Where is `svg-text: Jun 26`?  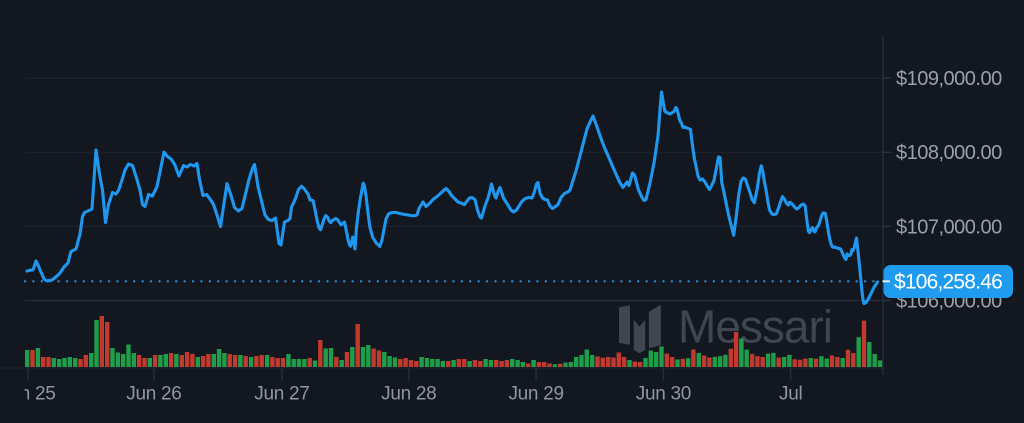 svg-text: Jun 26 is located at coordinates (153, 394).